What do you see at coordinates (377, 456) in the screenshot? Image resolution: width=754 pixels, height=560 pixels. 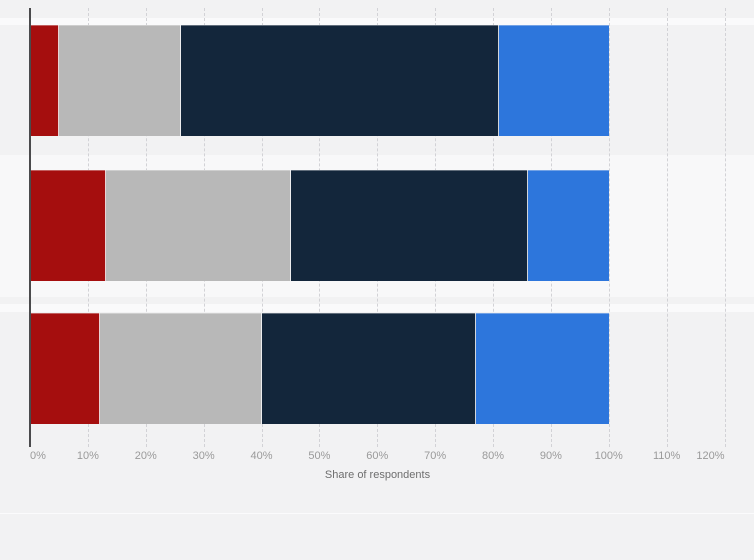 I see `x-axis-tick-label: 60%` at bounding box center [377, 456].